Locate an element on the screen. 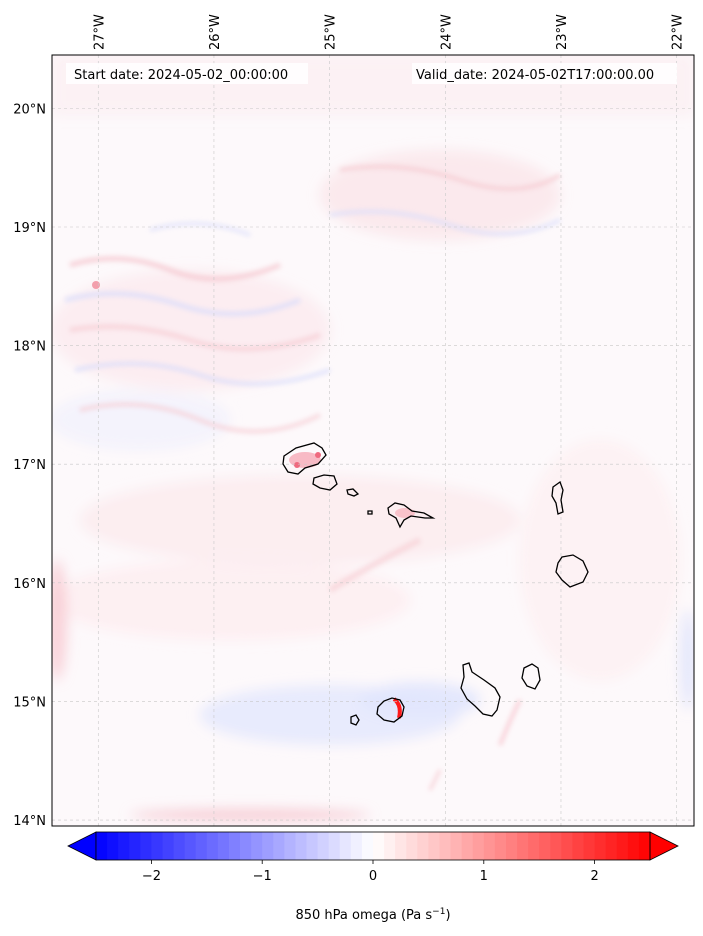 The height and width of the screenshot is (936, 703). colorbar-tick-label: 2 is located at coordinates (594, 876).